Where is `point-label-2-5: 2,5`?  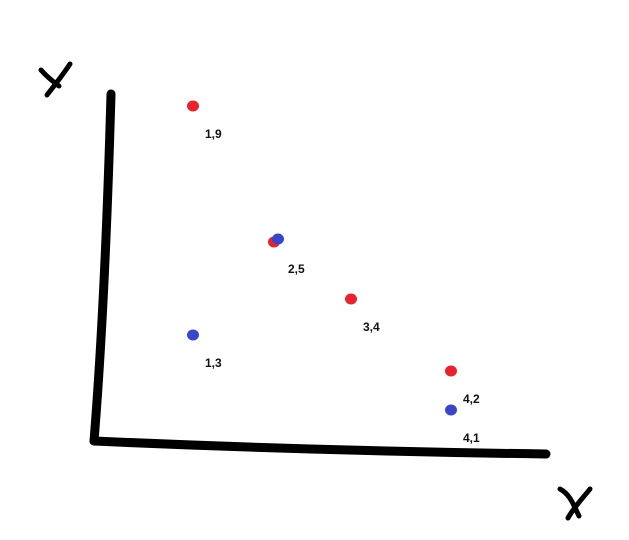 point-label-2-5: 2,5 is located at coordinates (296, 269).